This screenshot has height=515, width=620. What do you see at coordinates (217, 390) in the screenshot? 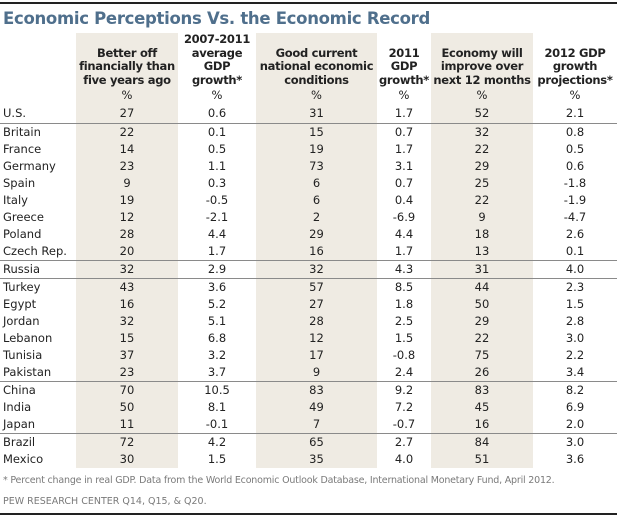
I see `cell-value: 10.5` at bounding box center [217, 390].